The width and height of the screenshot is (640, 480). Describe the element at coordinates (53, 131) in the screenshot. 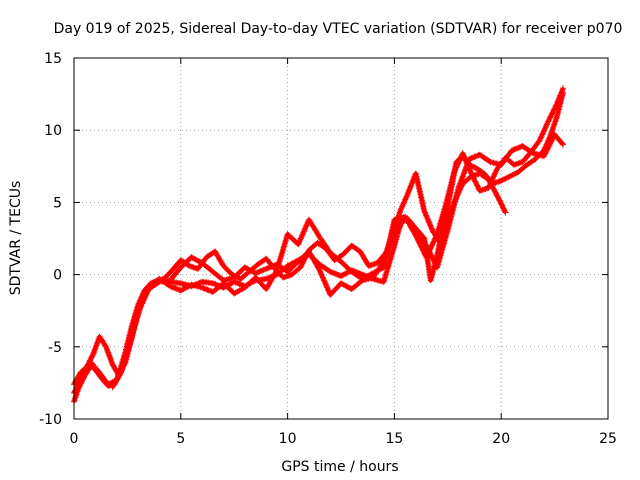

I see `y-tick-label: 10` at that location.